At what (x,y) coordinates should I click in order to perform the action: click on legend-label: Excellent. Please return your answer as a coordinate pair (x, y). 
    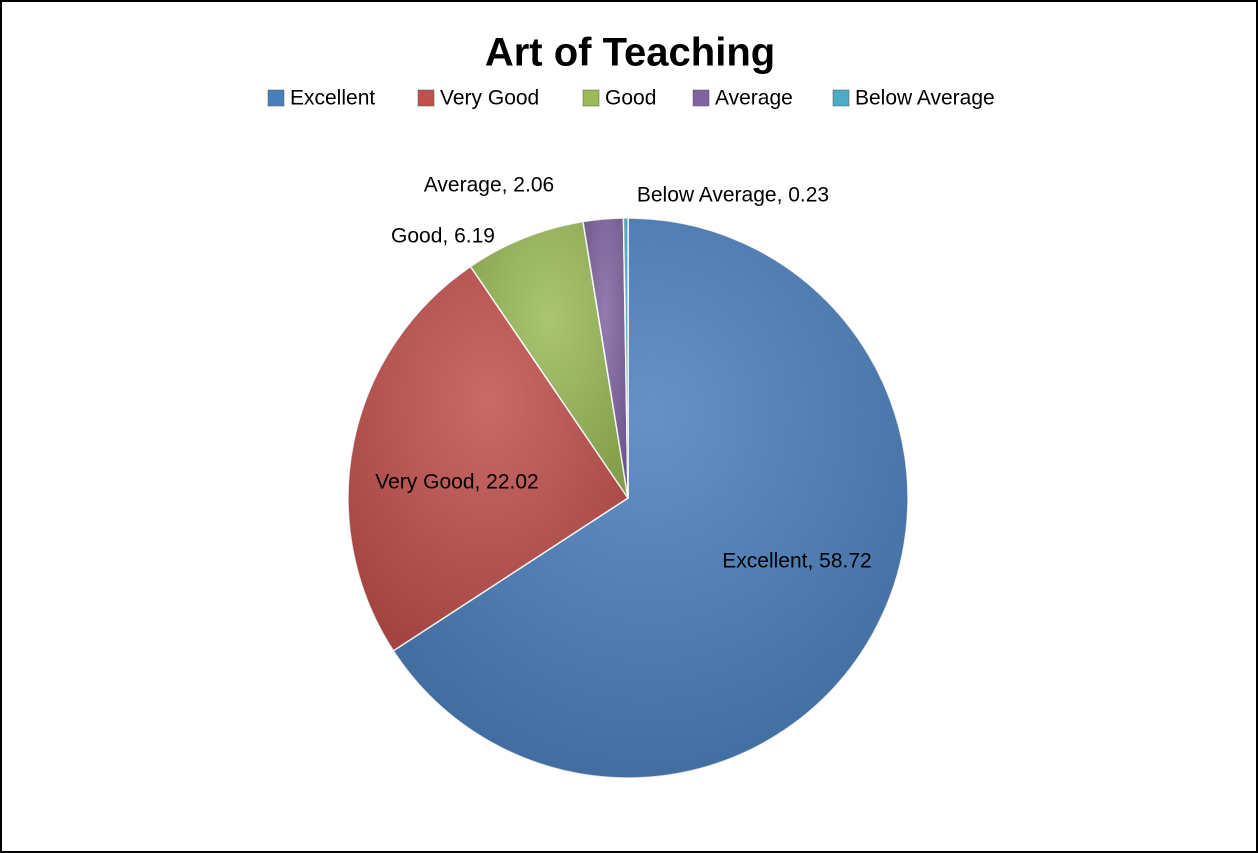
    Looking at the image, I should click on (332, 98).